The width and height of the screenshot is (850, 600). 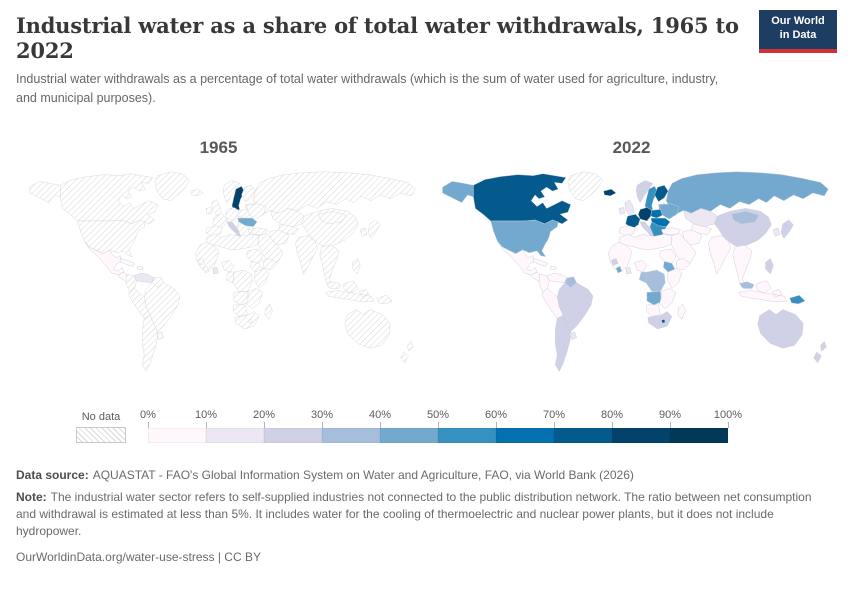 What do you see at coordinates (720, 254) in the screenshot?
I see `country-india` at bounding box center [720, 254].